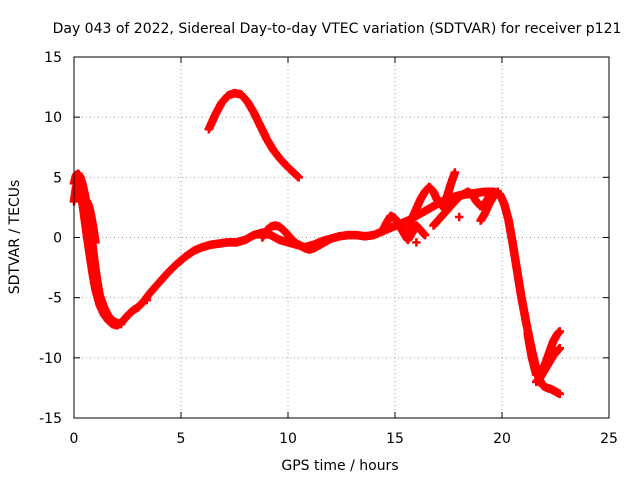  Describe the element at coordinates (181, 439) in the screenshot. I see `x-tick-label: 5` at that location.